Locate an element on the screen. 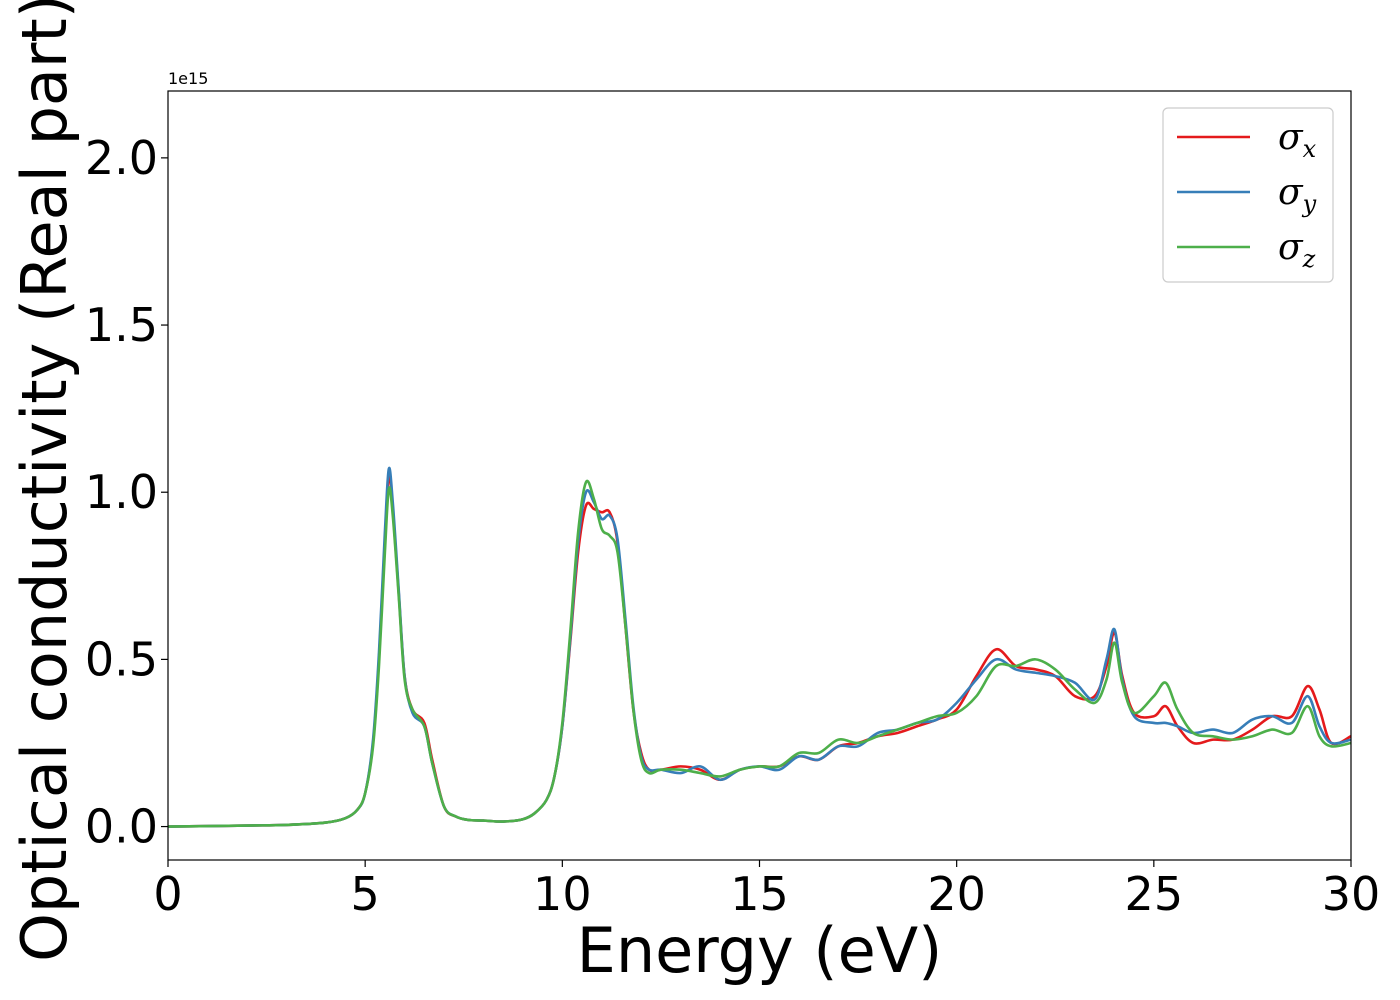 This screenshot has height=1000, width=1400. legend-label-y: σy is located at coordinates (1297, 195).